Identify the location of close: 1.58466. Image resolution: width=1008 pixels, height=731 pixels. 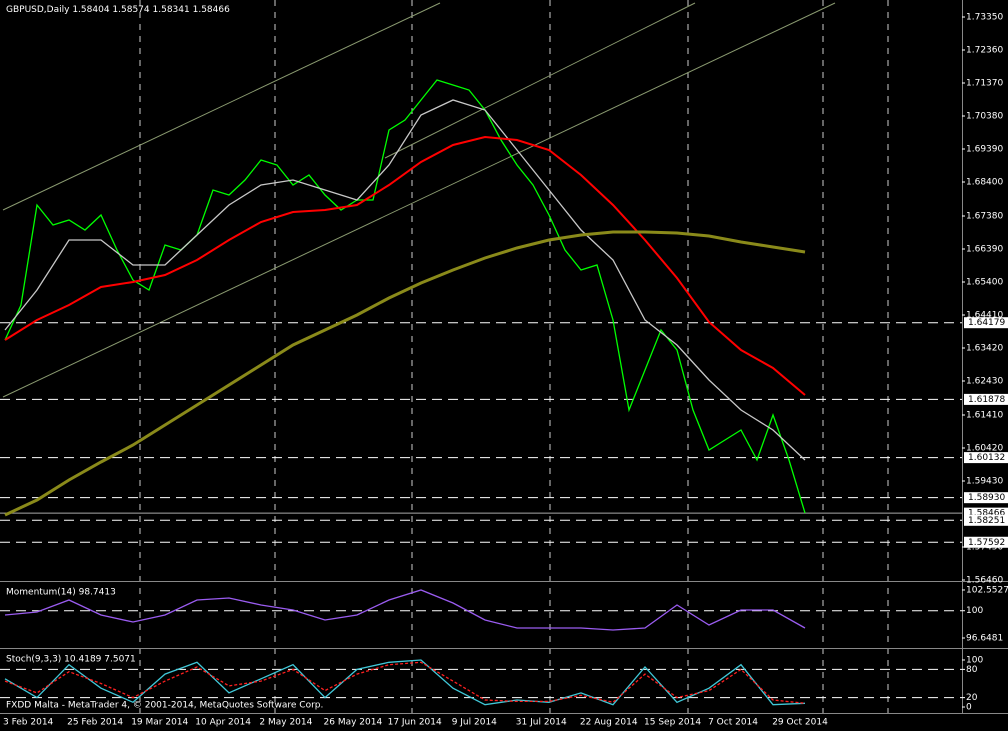
(211, 10).